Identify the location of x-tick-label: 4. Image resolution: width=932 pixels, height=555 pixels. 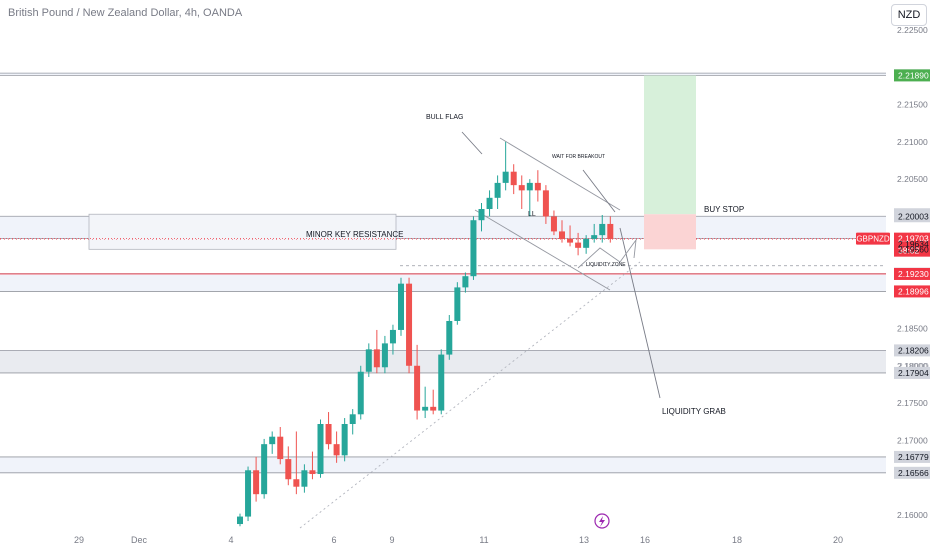
(230, 540).